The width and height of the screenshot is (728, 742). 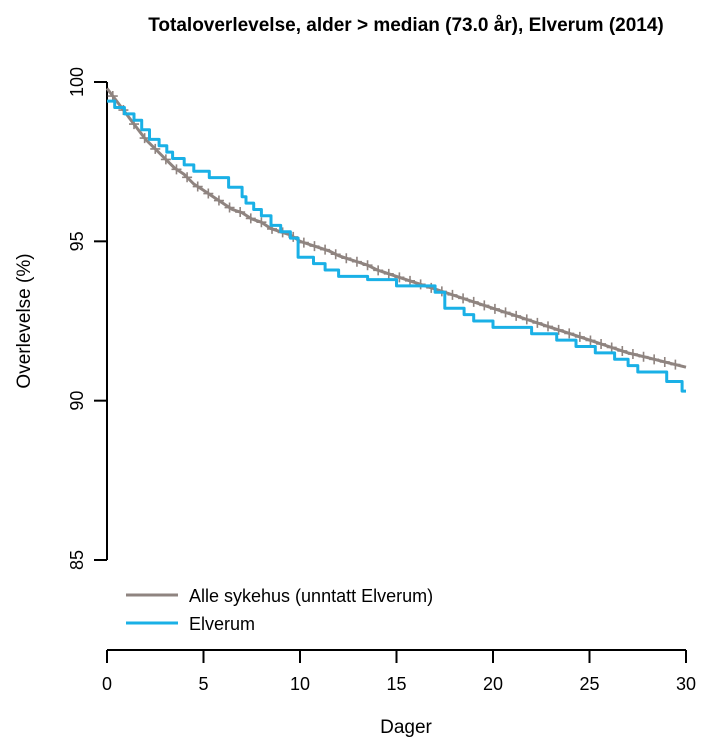 I want to click on x-tick-label: 0, so click(x=107, y=684).